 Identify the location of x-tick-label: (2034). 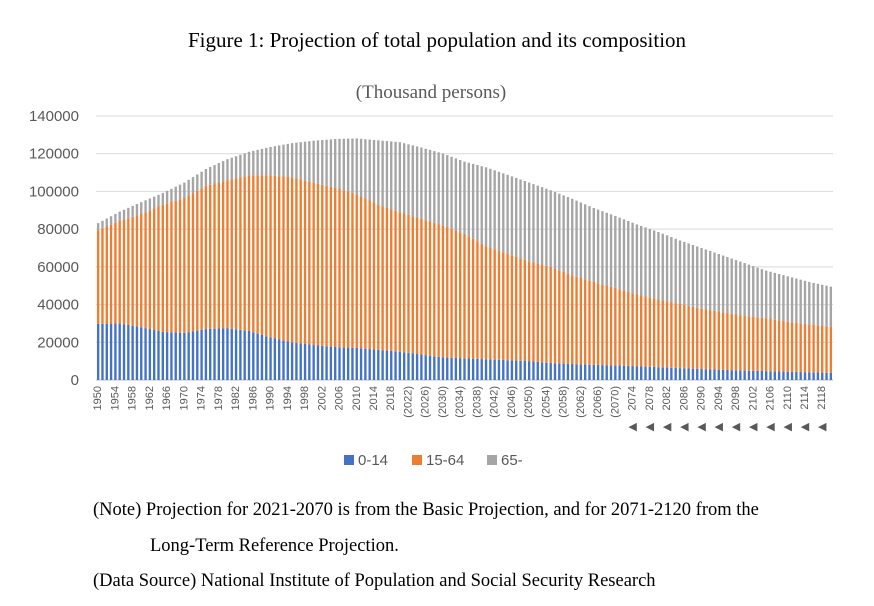
(460, 402).